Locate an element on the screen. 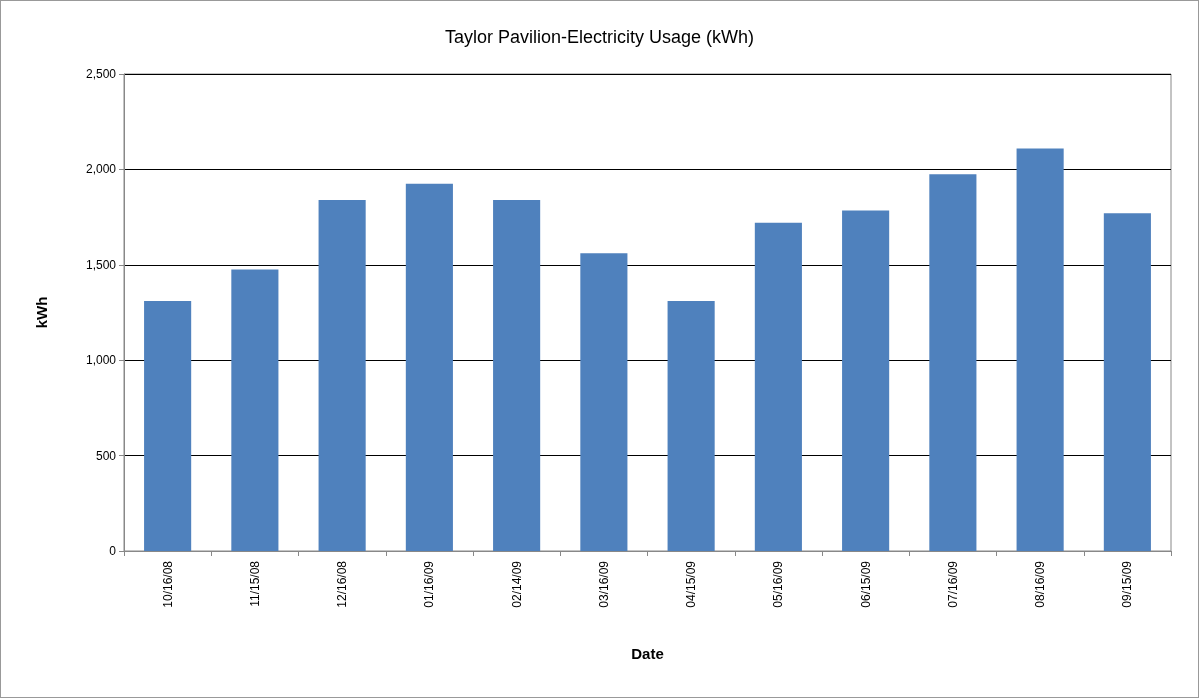 This screenshot has height=698, width=1199. x-tick-label: 02/14/09 is located at coordinates (516, 584).